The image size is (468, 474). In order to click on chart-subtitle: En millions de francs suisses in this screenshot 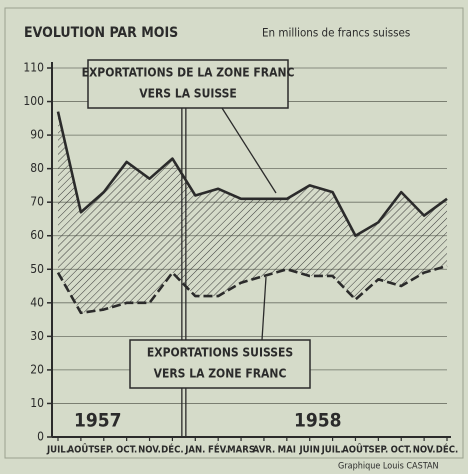, I will do `click(336, 33)`.